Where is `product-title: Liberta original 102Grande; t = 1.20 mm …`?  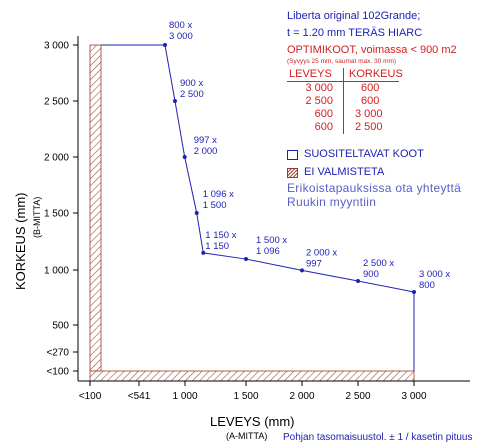
product-title: Liberta original 102Grande; t = 1.20 mm … is located at coordinates (354, 25).